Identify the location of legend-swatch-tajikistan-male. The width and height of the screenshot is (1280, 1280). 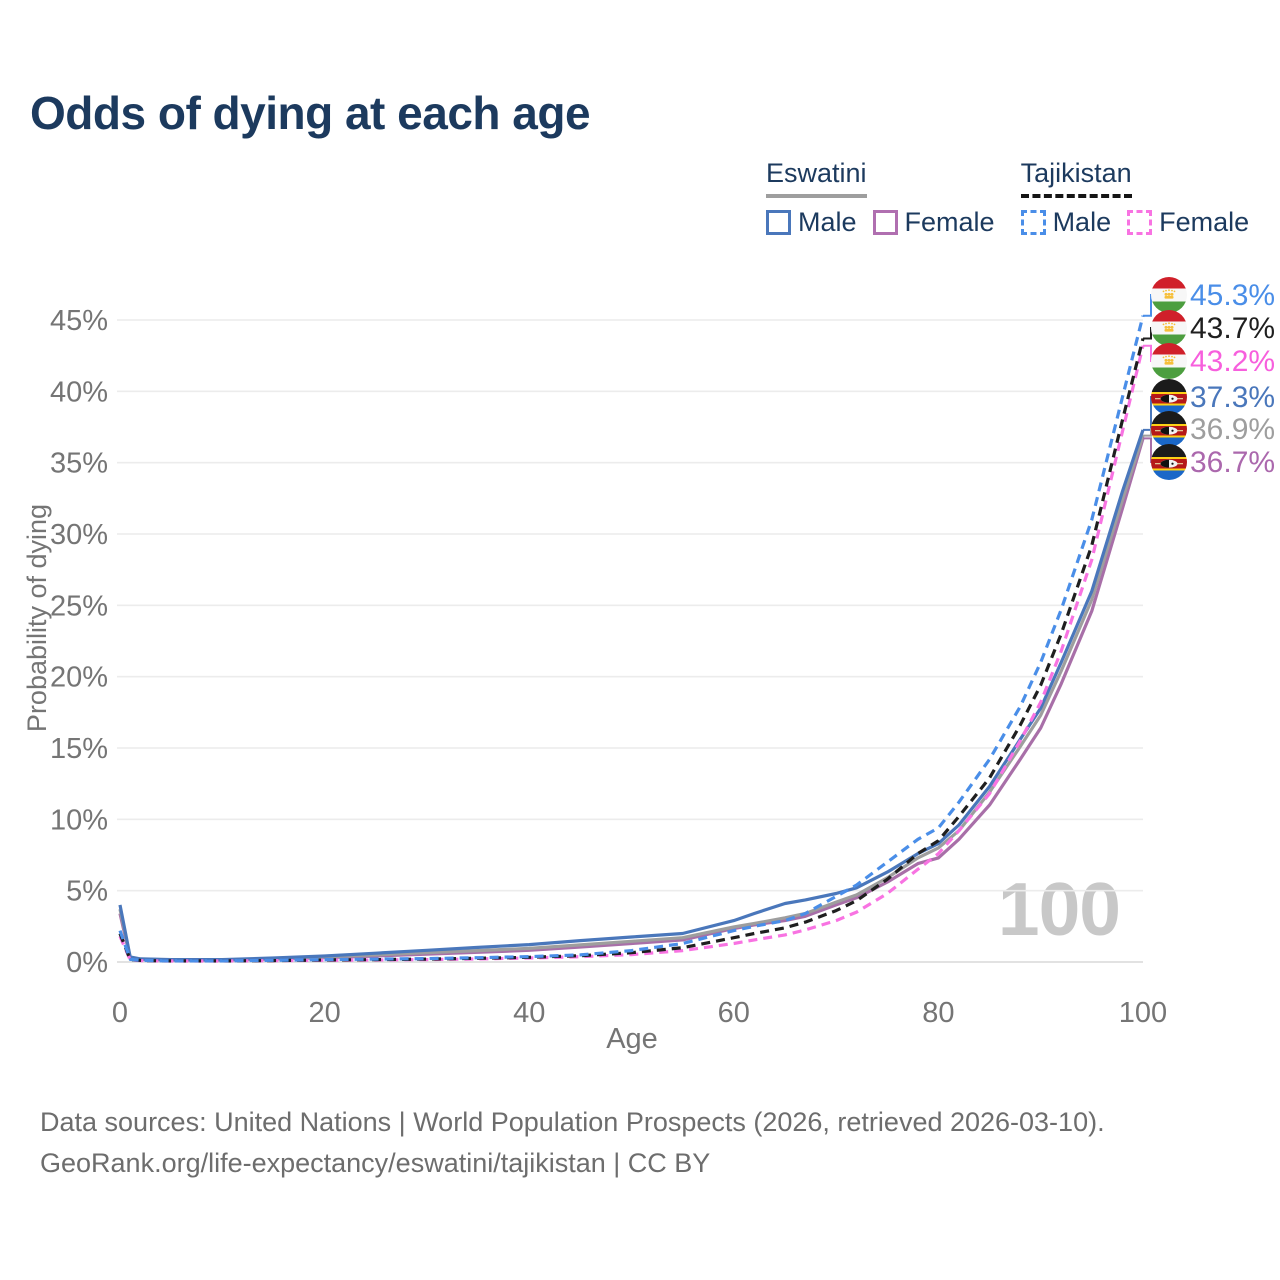
(1033, 222).